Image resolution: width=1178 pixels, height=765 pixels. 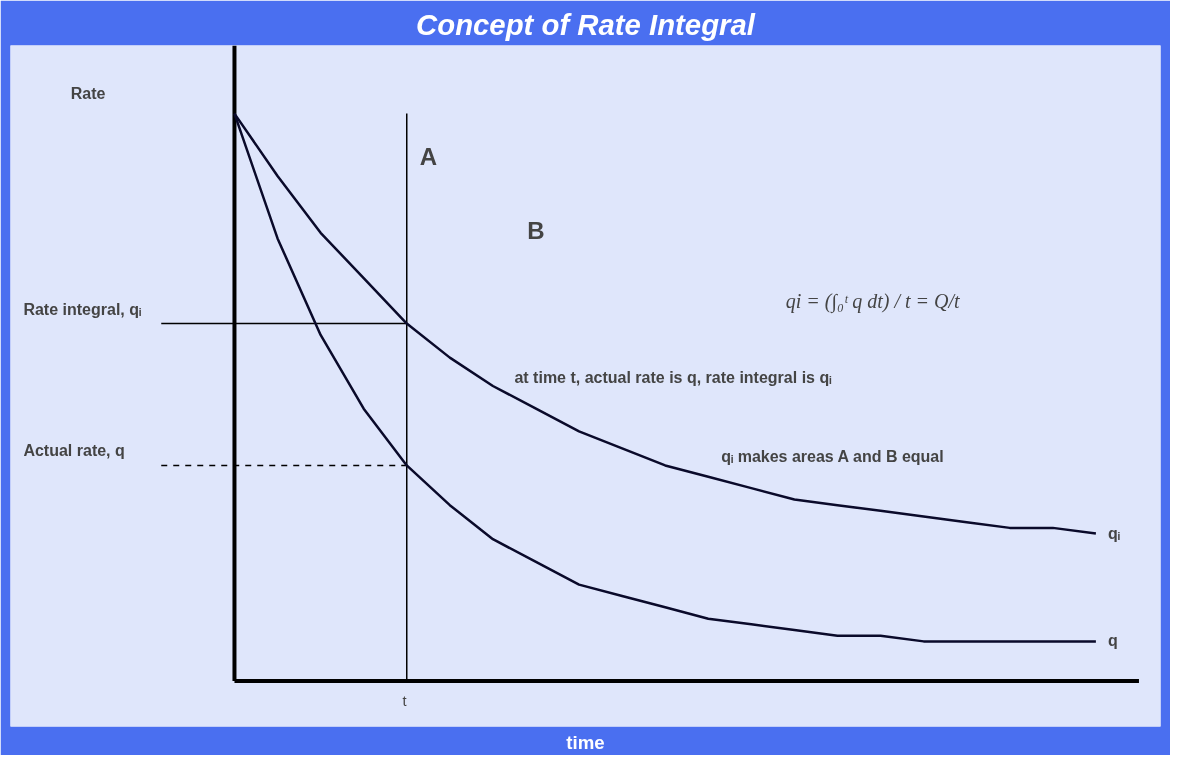 I want to click on annotation: qi = (∫₀ᵗ q dt) / t = Q/t, so click(x=873, y=302).